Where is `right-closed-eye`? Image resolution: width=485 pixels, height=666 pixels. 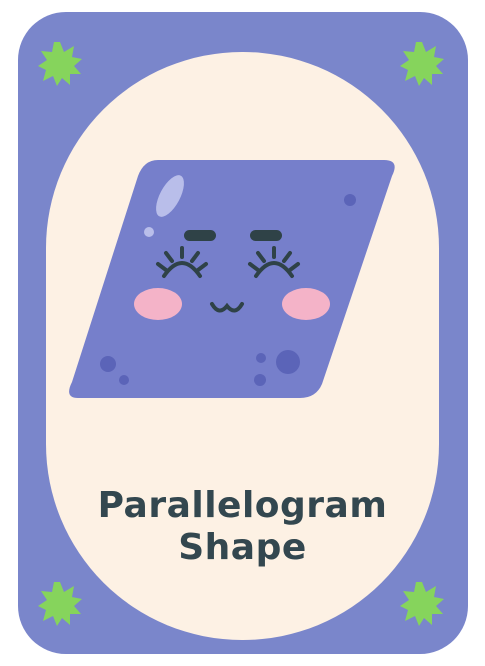 right-closed-eye is located at coordinates (274, 262).